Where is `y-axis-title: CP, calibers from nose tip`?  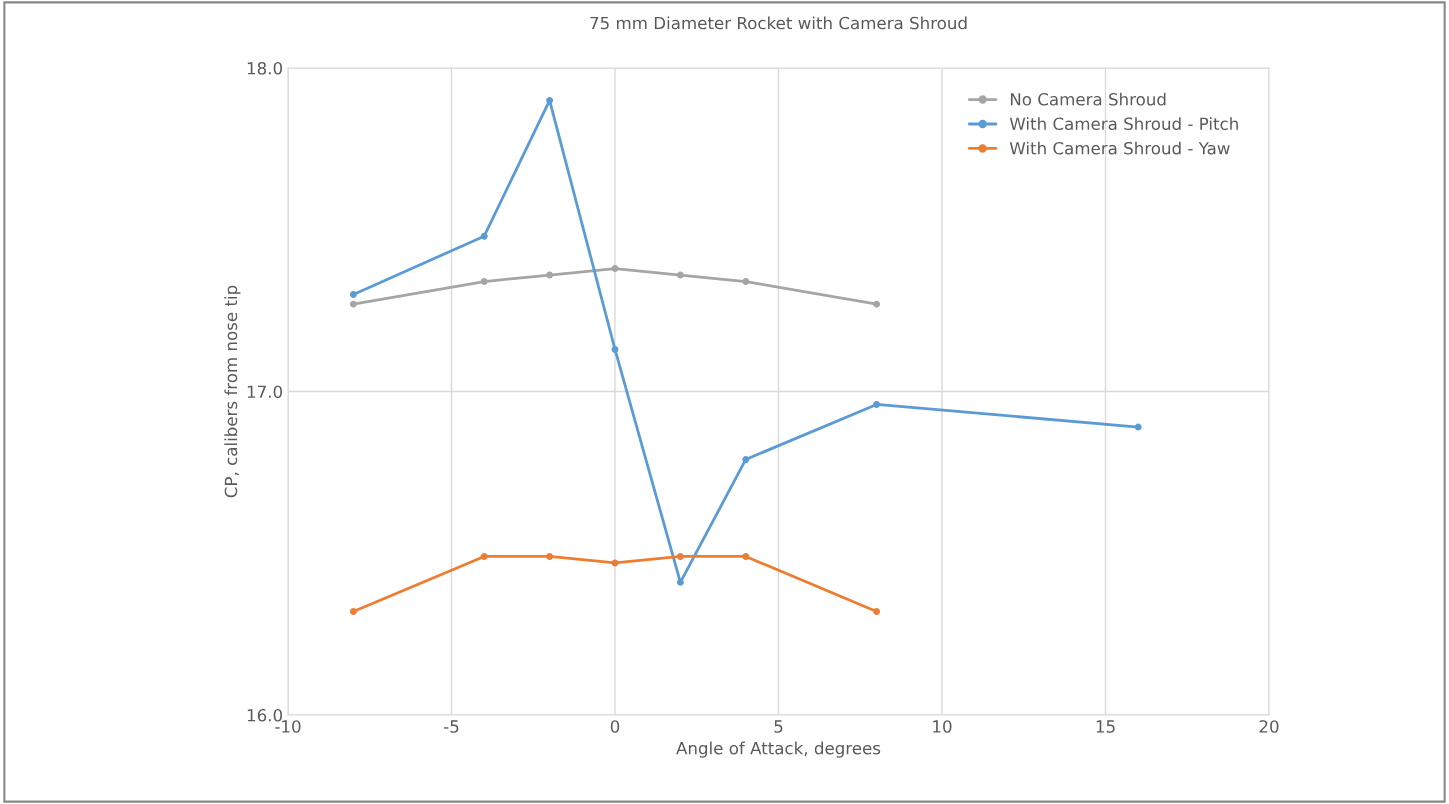 y-axis-title: CP, calibers from nose tip is located at coordinates (232, 391).